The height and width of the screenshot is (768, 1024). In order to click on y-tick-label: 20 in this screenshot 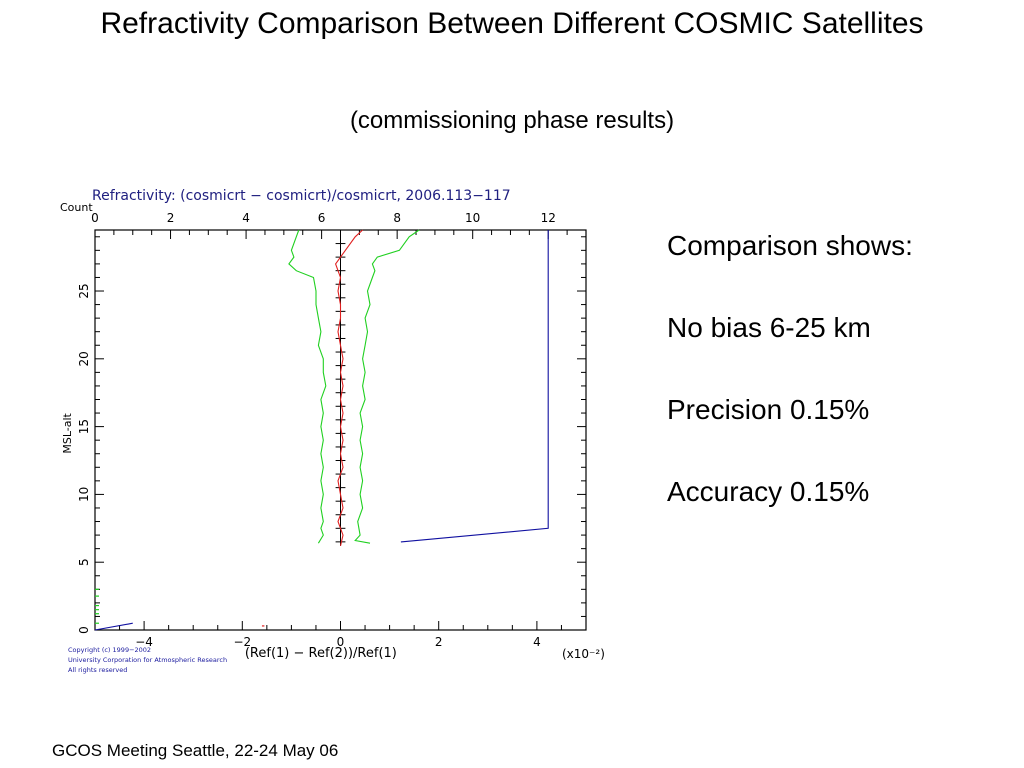, I will do `click(84, 358)`.